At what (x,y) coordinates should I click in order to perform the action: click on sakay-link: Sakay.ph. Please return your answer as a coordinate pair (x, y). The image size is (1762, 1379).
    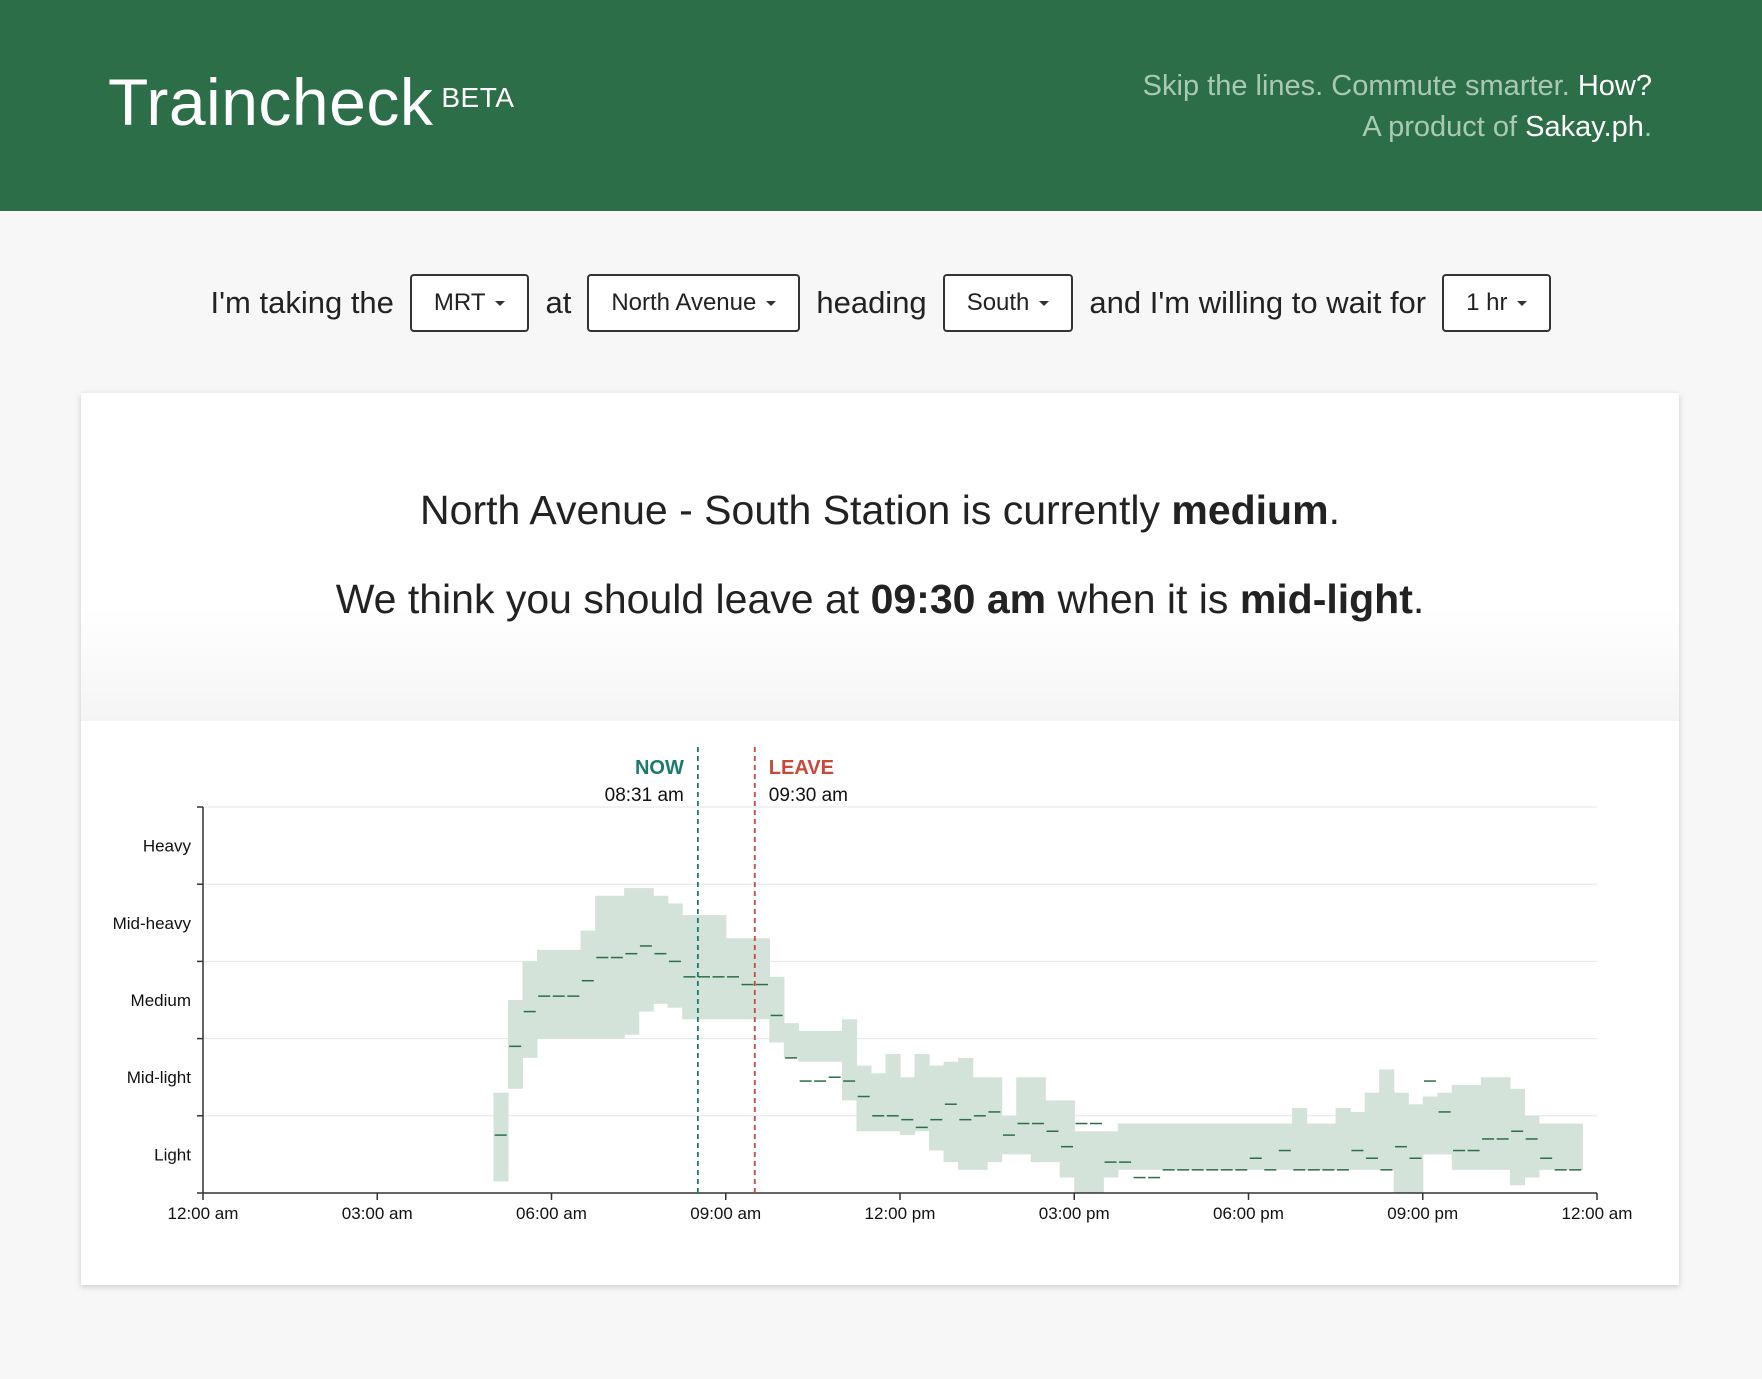
    Looking at the image, I should click on (1584, 127).